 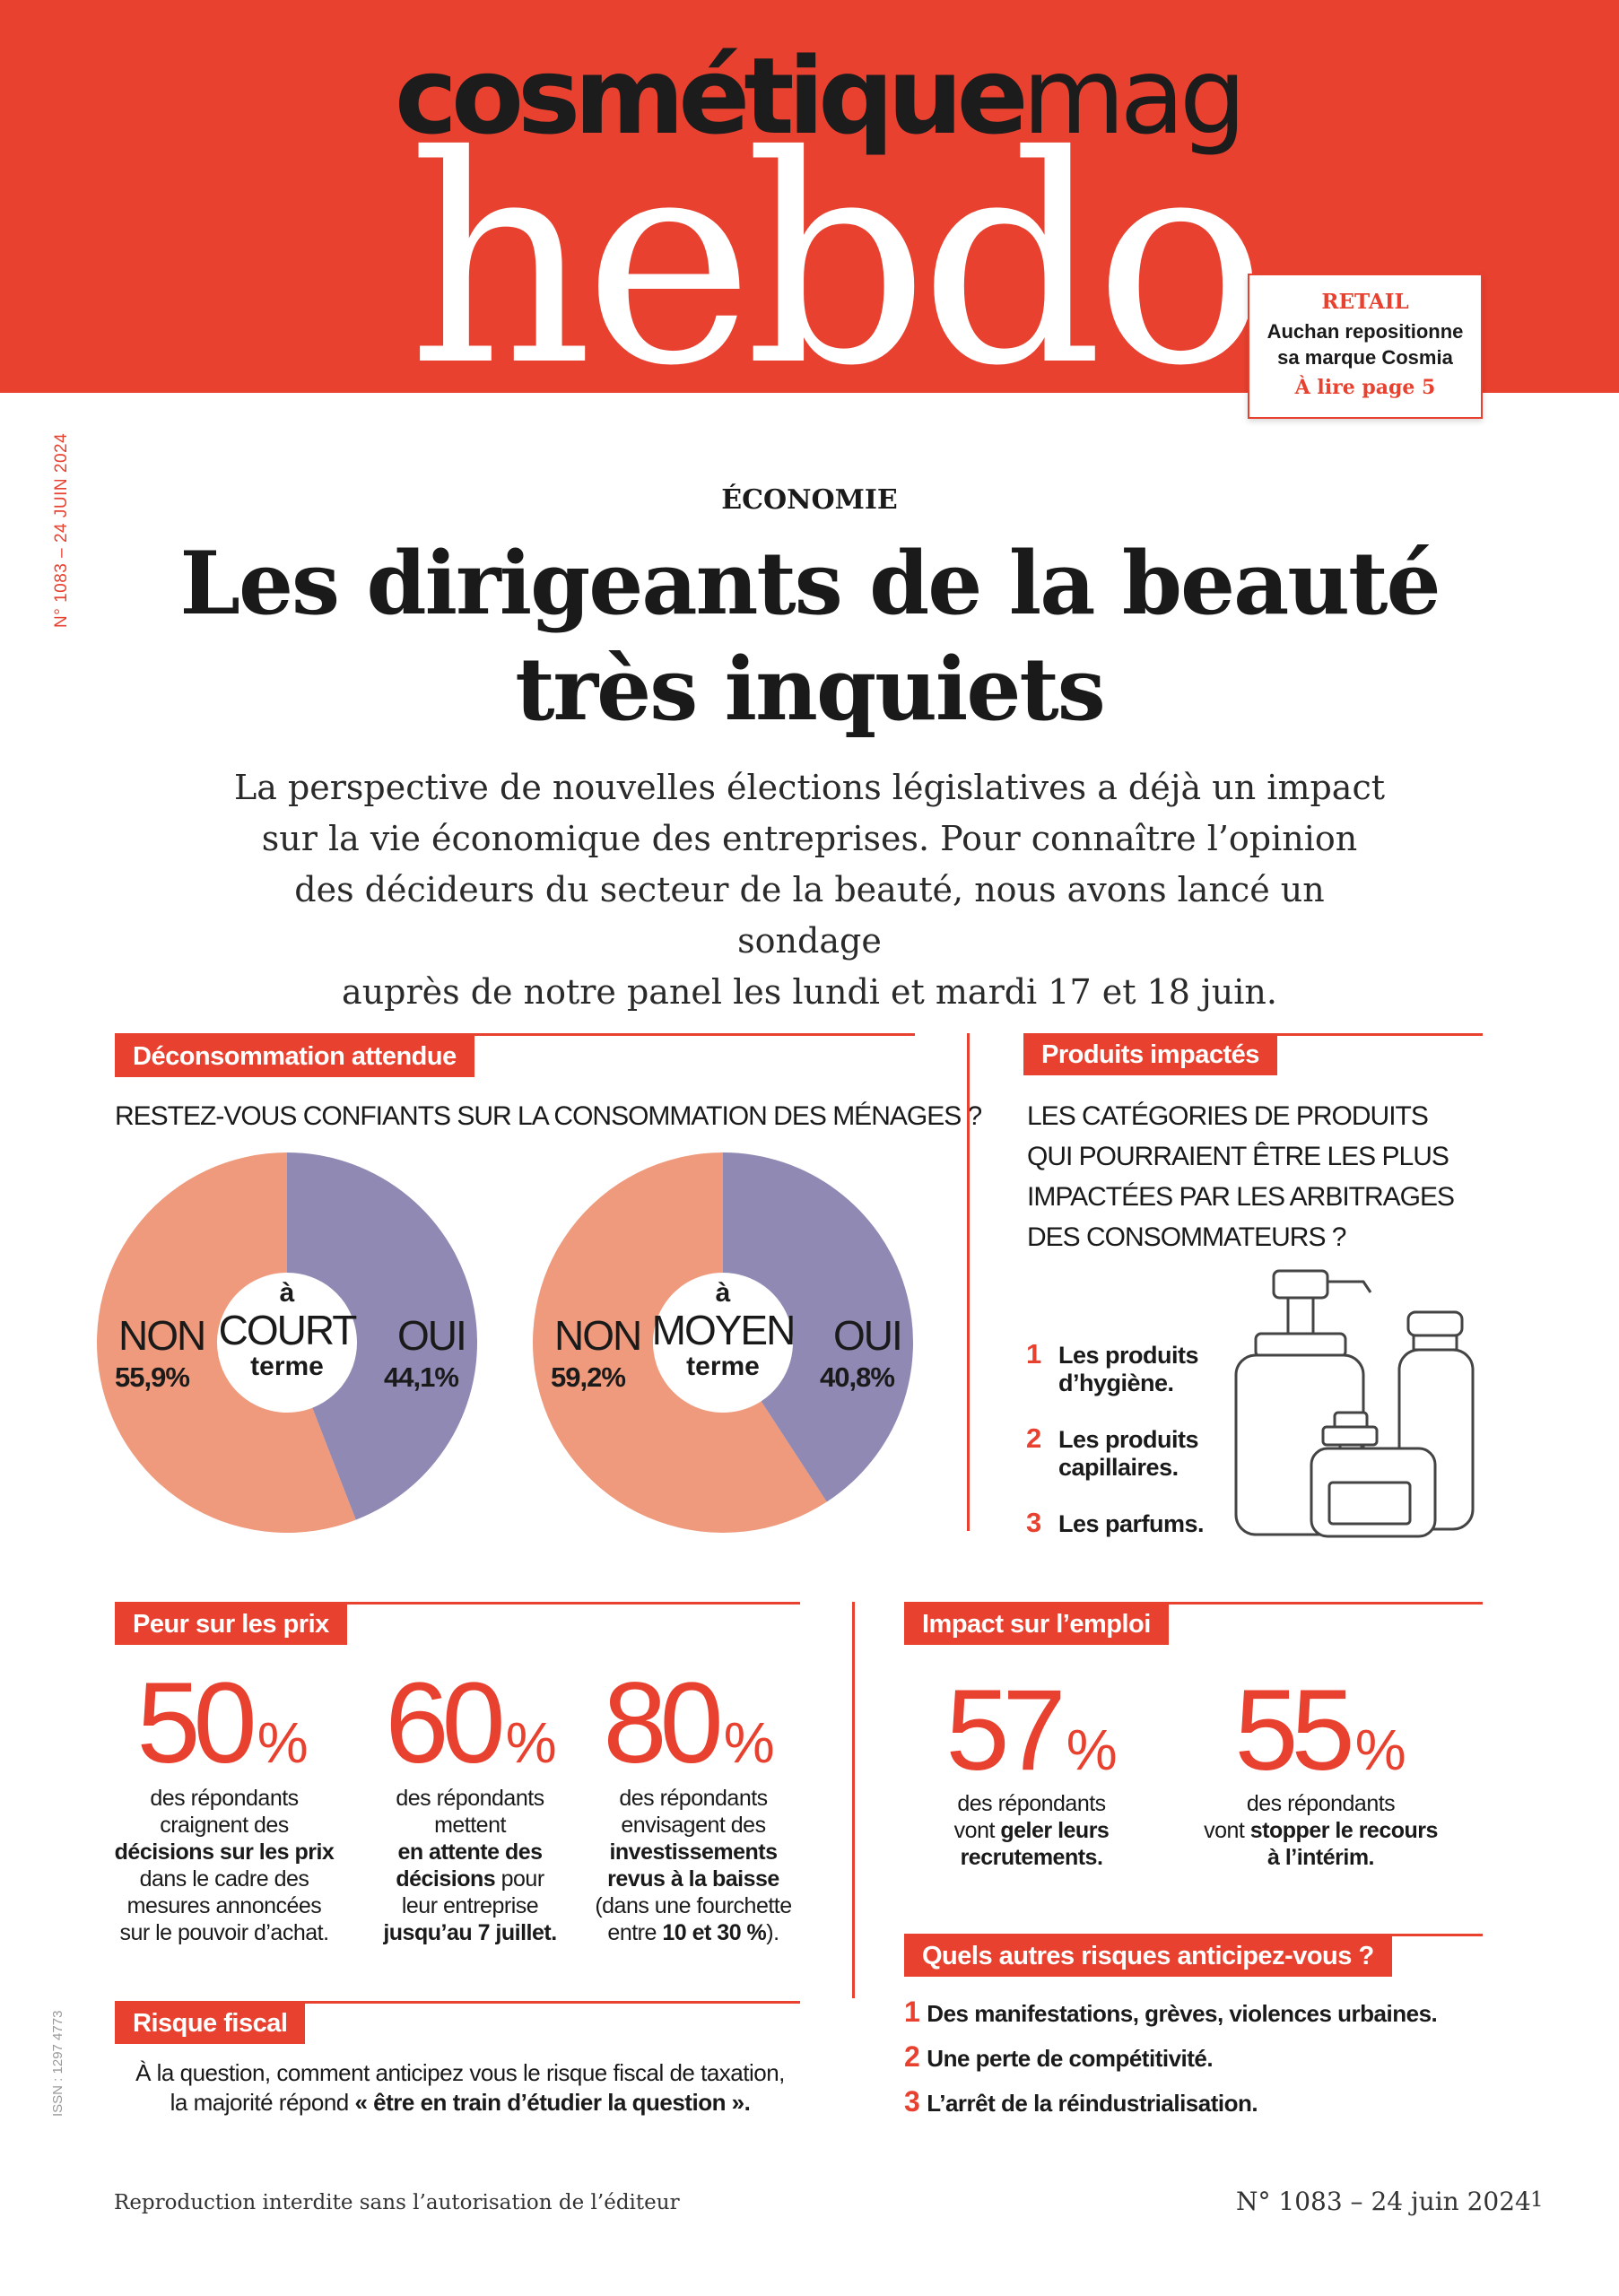 I want to click on donut-center-short-term: à COURT terme, so click(x=287, y=1330).